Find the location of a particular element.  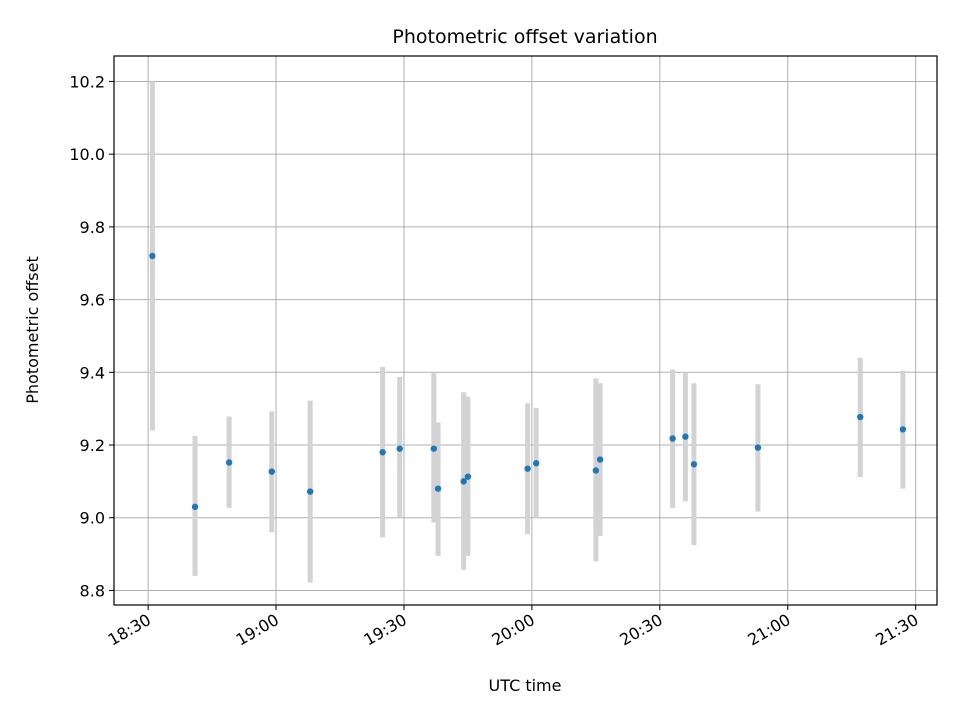

y-tick-label: 9.0 is located at coordinates (92, 518).